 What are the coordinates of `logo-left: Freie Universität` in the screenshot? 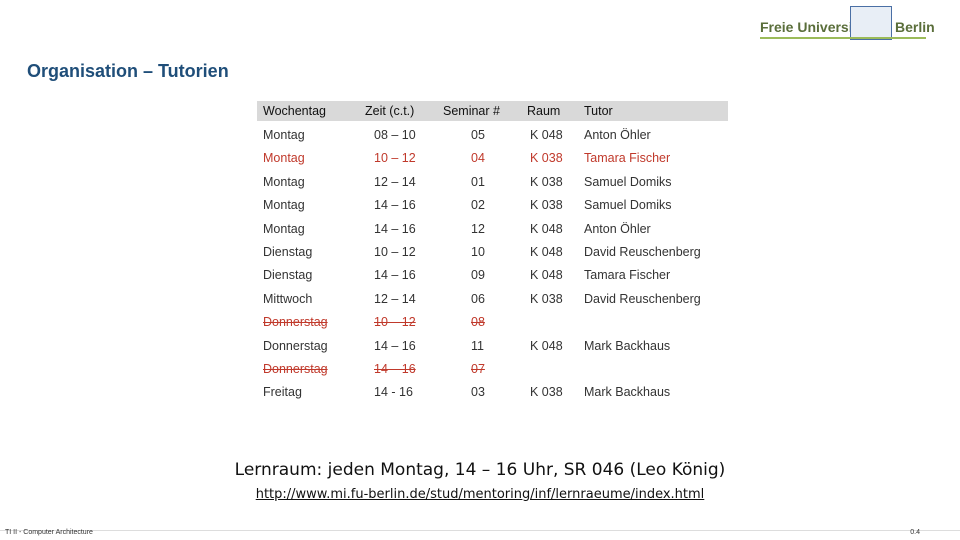 It's located at (815, 27).